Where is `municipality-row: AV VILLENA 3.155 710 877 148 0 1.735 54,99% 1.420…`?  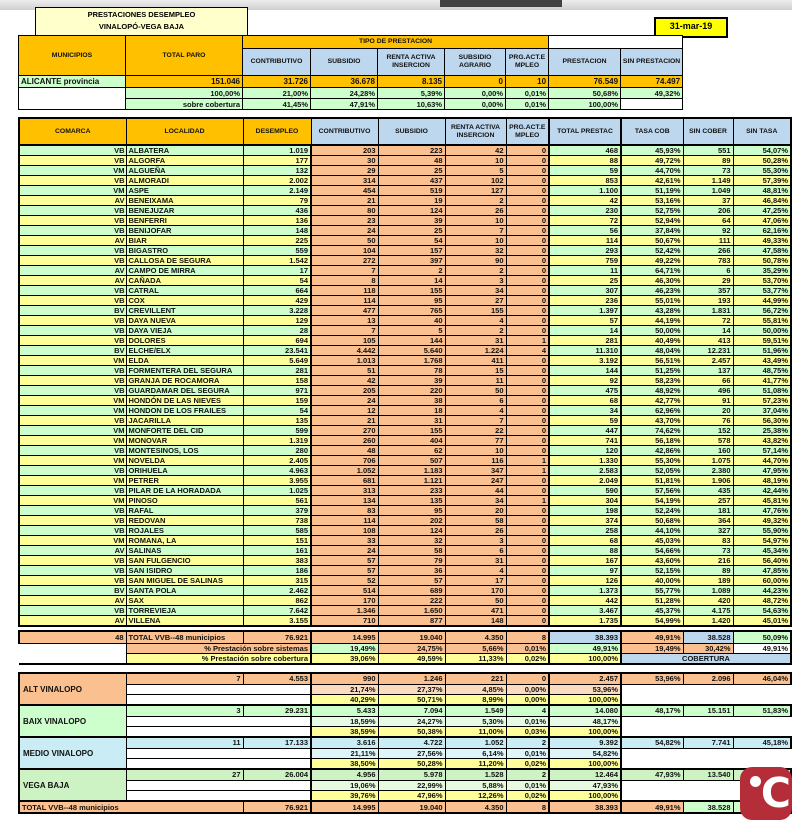
municipality-row: AV VILLENA 3.155 710 877 148 0 1.735 54,99% 1.420… is located at coordinates (405, 621).